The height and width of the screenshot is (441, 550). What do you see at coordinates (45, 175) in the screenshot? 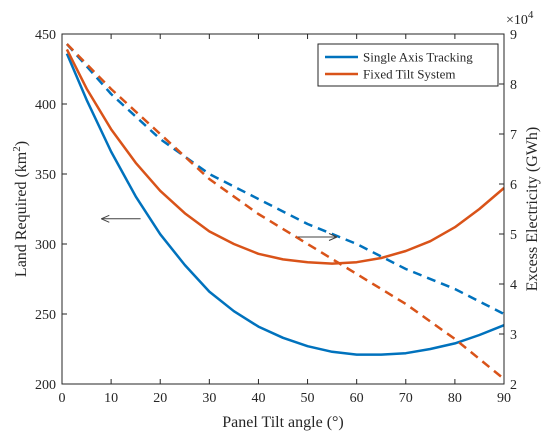
I see `left-y-tick-label: 350` at bounding box center [45, 175].